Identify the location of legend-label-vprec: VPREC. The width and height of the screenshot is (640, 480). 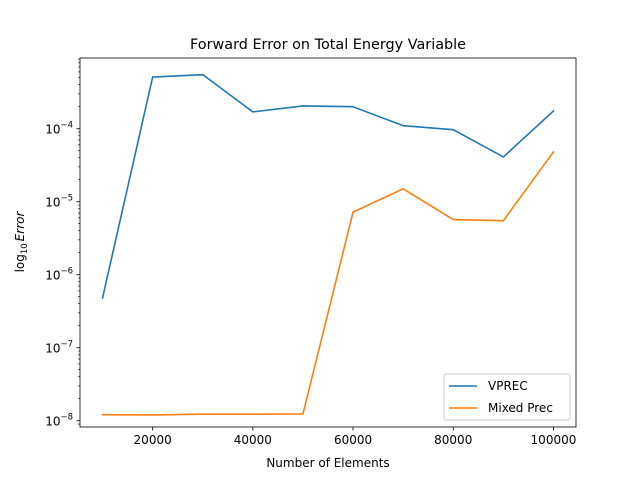
(508, 386).